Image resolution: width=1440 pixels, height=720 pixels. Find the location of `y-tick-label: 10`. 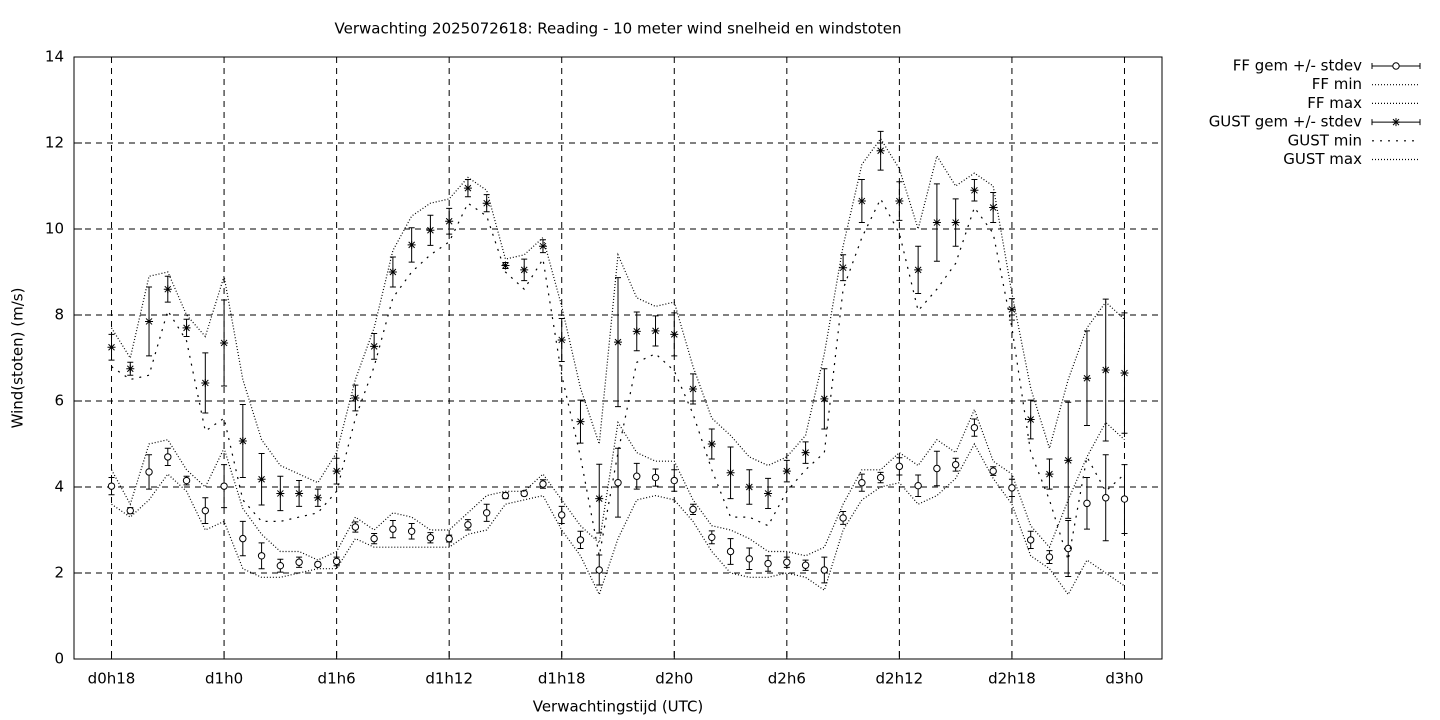

y-tick-label: 10 is located at coordinates (54, 229).